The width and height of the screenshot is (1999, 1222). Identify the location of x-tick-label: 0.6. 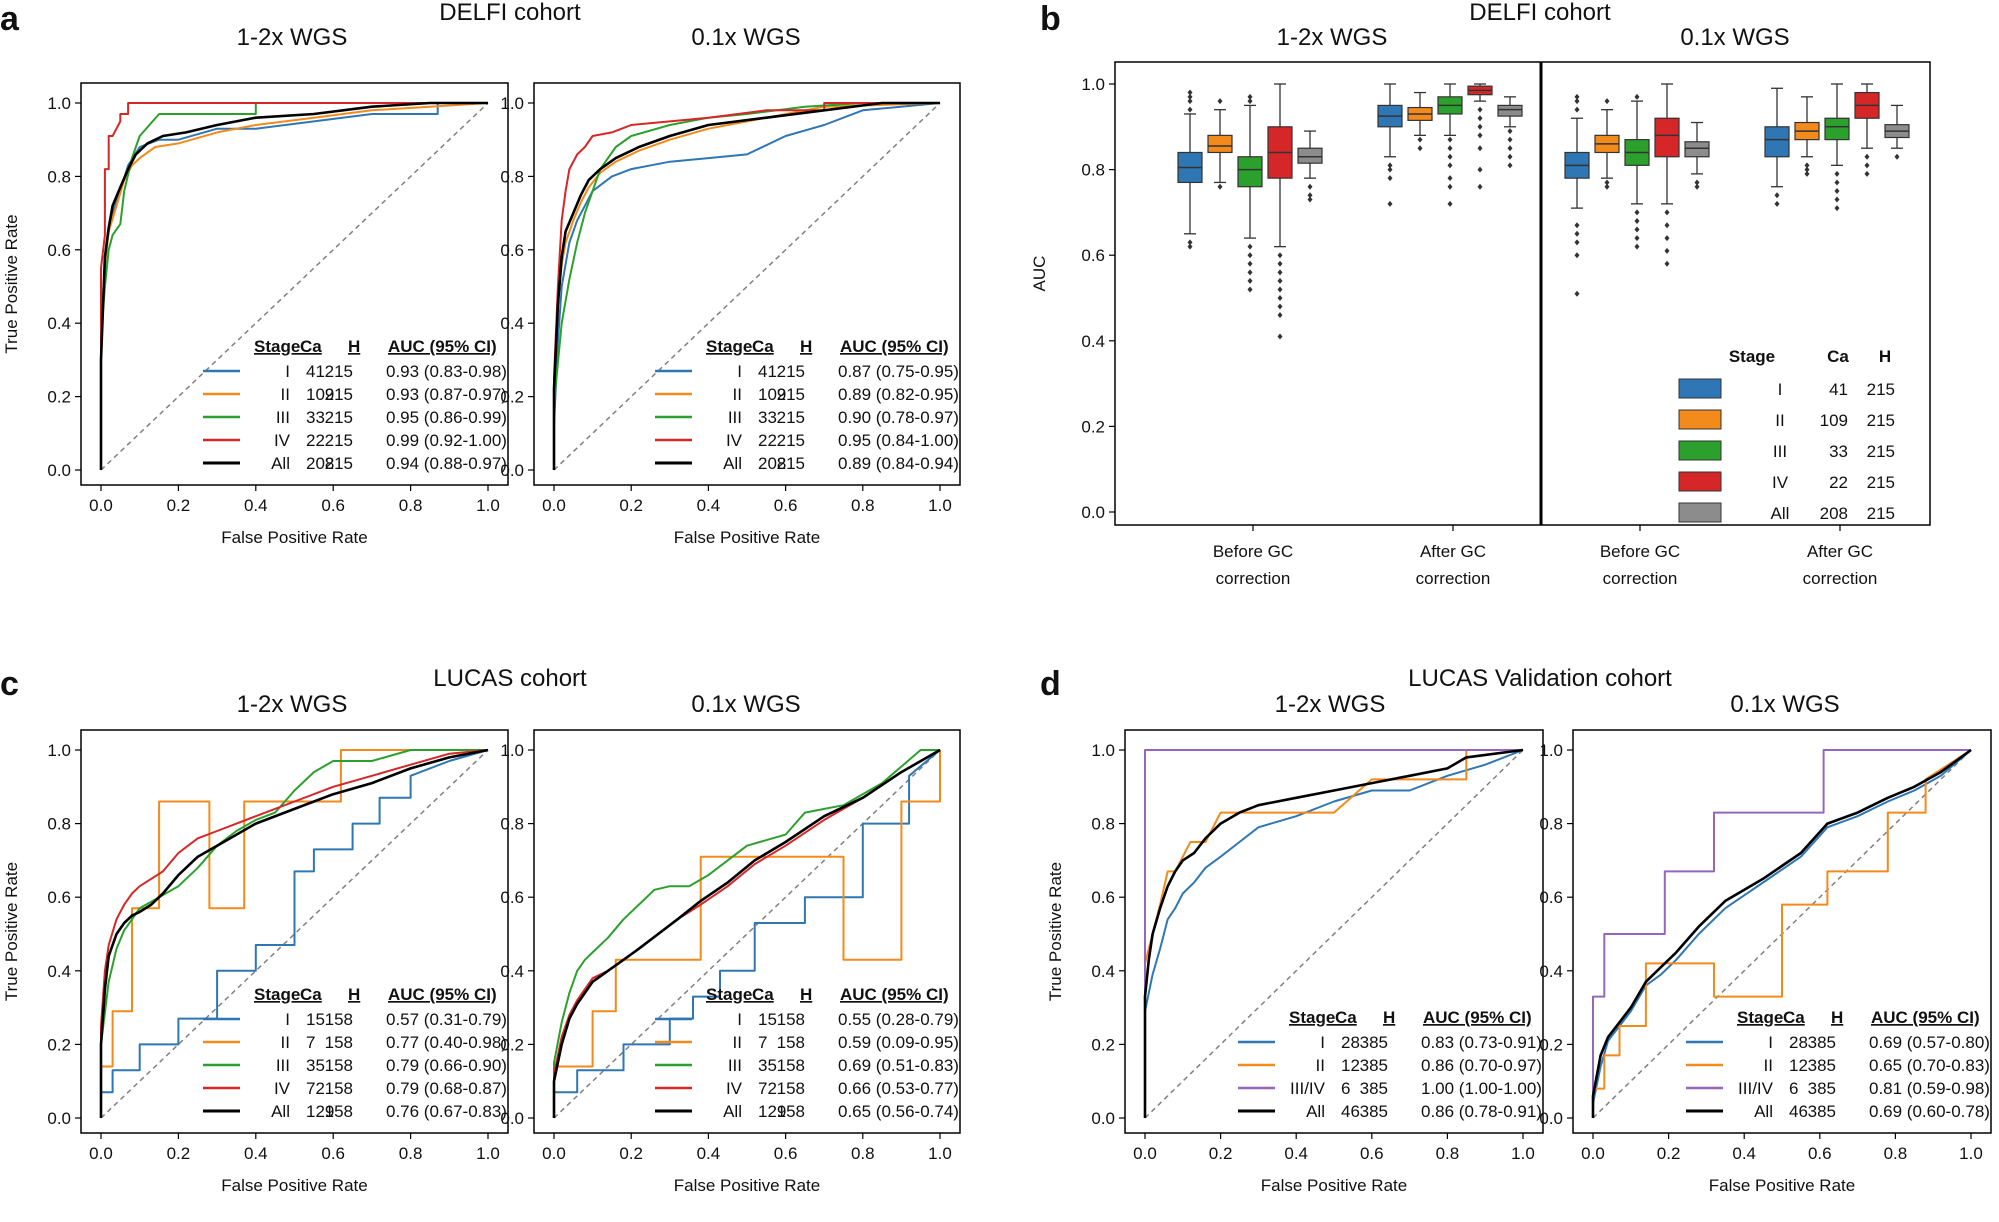
(1372, 1153).